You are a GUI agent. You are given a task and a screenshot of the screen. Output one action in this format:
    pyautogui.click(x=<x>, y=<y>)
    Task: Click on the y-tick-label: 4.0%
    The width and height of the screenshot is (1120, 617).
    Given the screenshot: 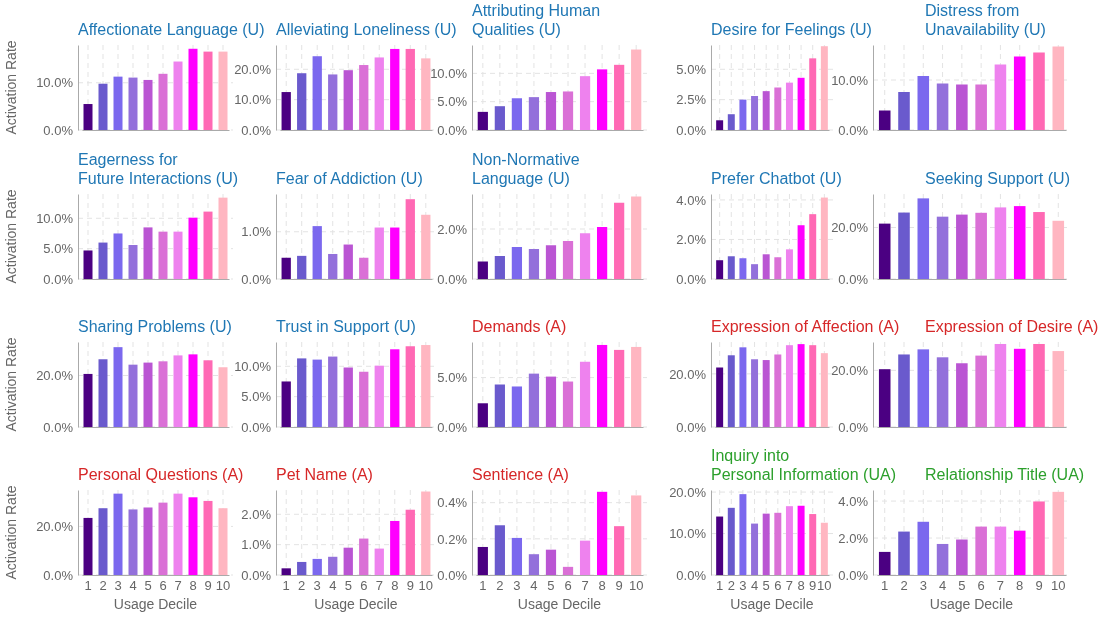 What is the action you would take?
    pyautogui.click(x=691, y=200)
    